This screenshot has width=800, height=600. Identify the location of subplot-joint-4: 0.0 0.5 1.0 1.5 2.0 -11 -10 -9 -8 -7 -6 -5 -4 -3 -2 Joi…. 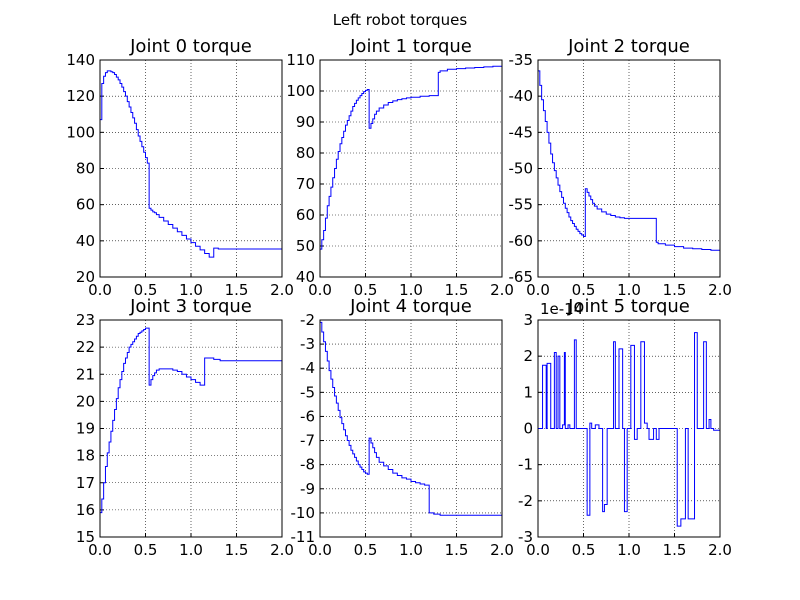
(402, 427).